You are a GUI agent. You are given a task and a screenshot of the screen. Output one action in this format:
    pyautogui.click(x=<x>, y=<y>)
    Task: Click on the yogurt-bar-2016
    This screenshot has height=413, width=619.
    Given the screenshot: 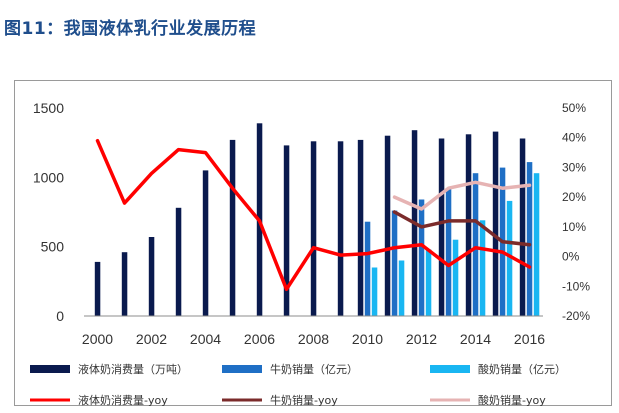 What is the action you would take?
    pyautogui.click(x=536, y=244)
    